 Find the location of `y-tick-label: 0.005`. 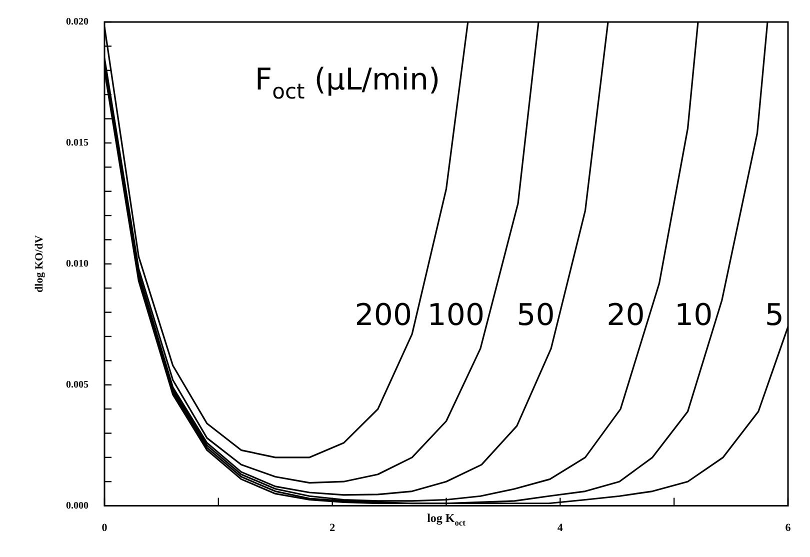

y-tick-label: 0.005 is located at coordinates (77, 384).